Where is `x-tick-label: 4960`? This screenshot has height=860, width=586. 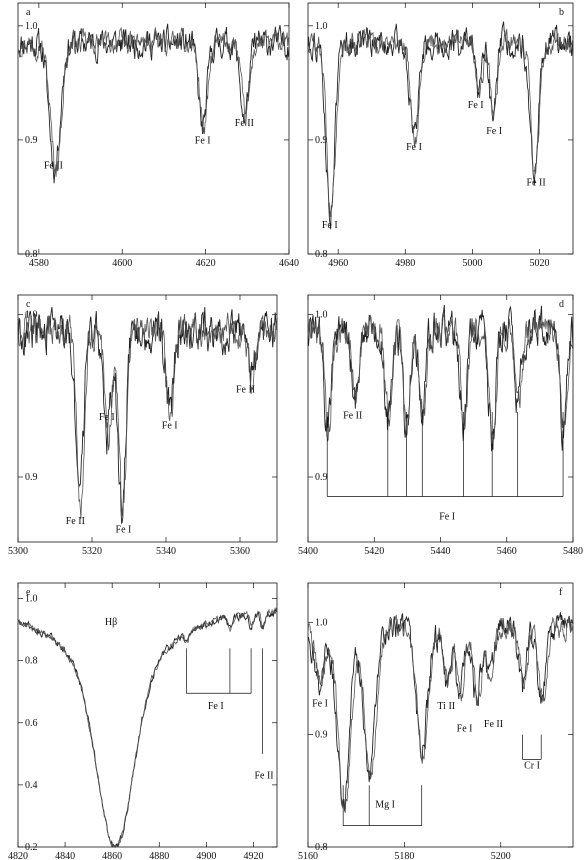
x-tick-label: 4960 is located at coordinates (338, 263).